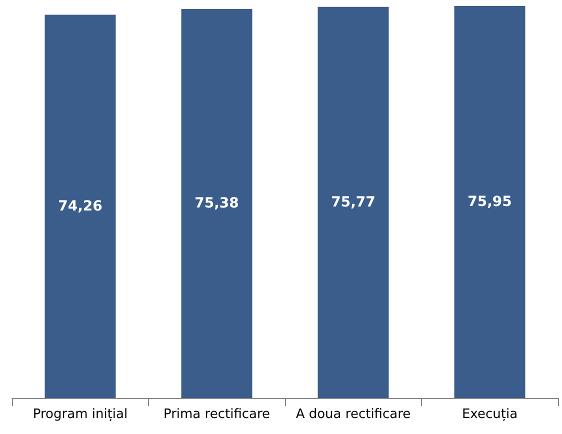  What do you see at coordinates (353, 414) in the screenshot?
I see `x-tick-label: A doua rectificare` at bounding box center [353, 414].